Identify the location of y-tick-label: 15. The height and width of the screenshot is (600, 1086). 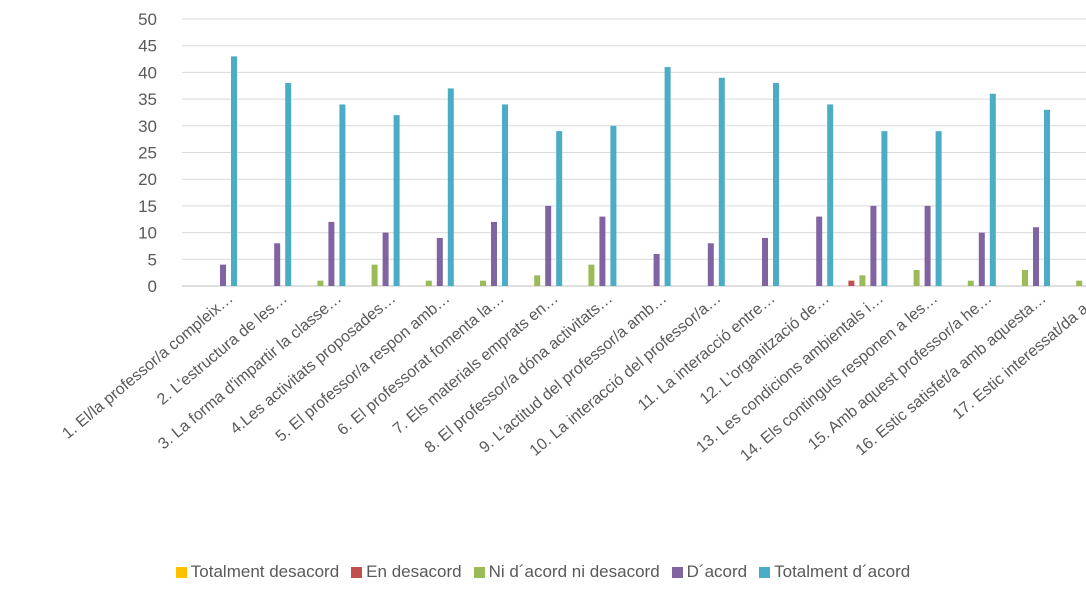
(147, 206).